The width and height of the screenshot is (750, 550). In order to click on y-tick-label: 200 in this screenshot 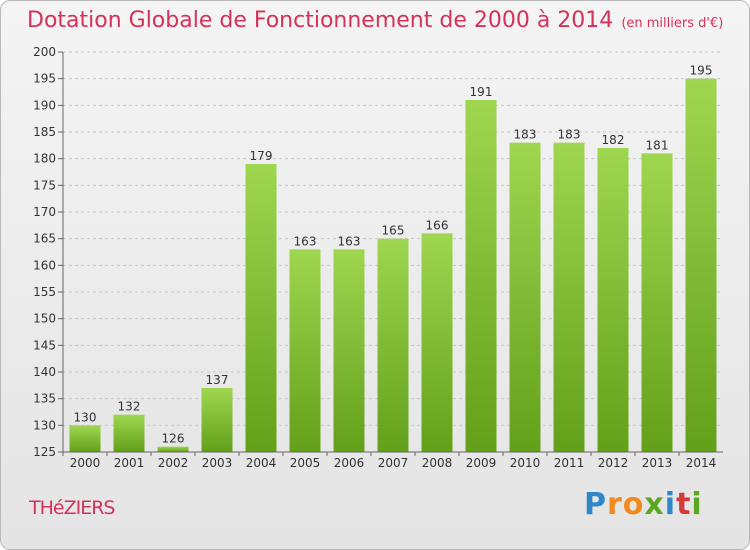, I will do `click(44, 52)`.